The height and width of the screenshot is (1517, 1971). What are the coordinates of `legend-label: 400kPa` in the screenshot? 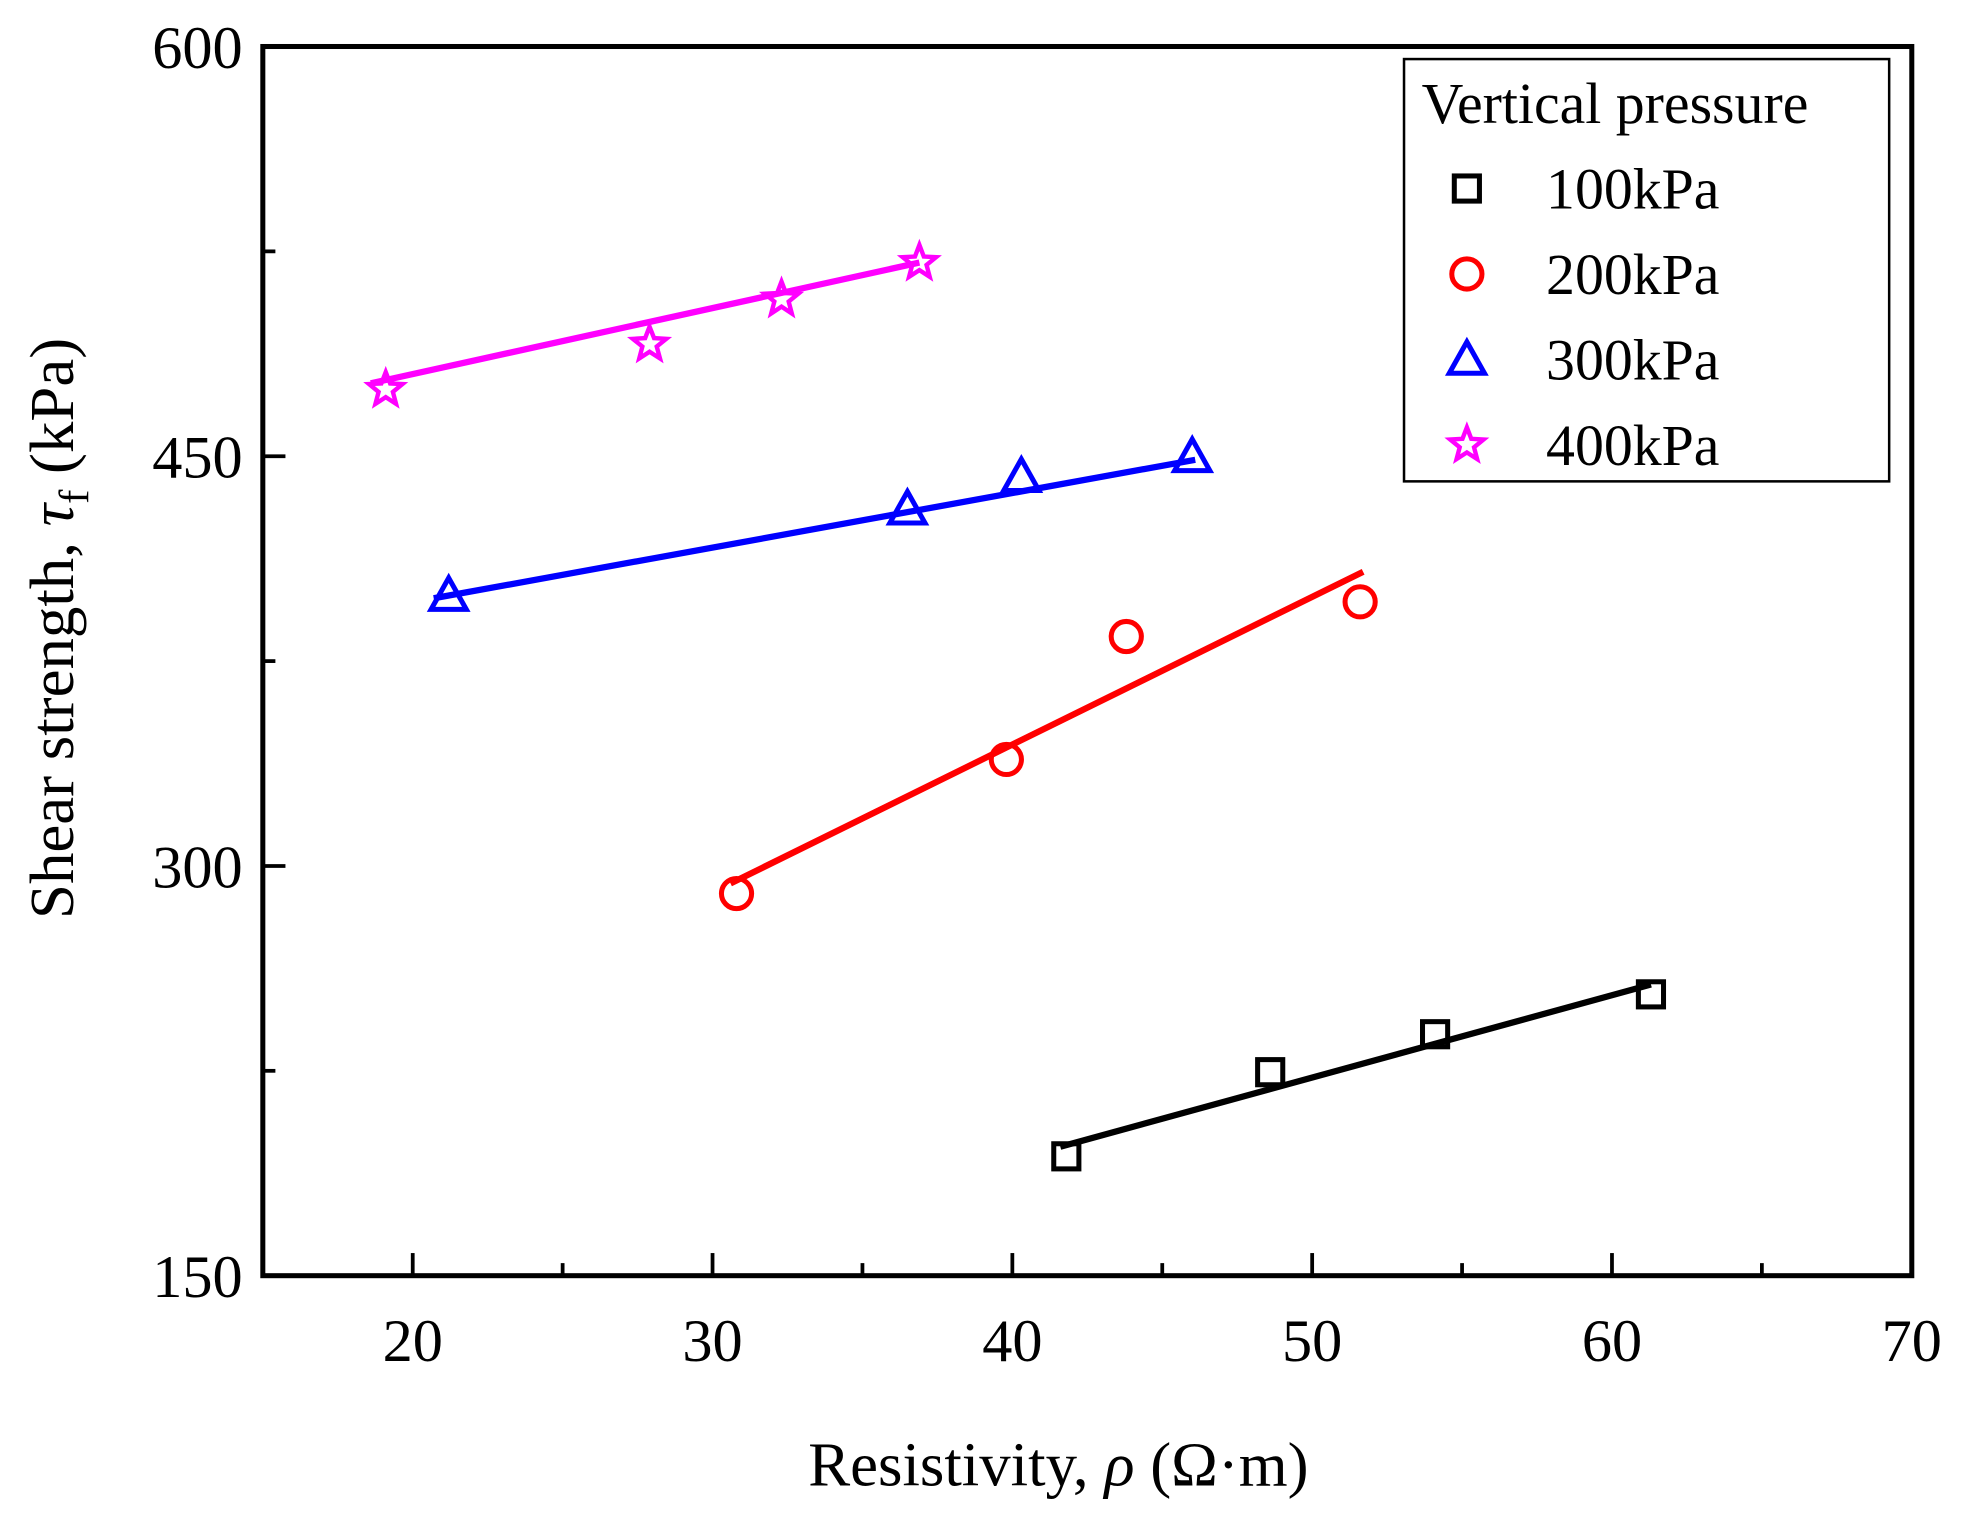 It's located at (1632, 445).